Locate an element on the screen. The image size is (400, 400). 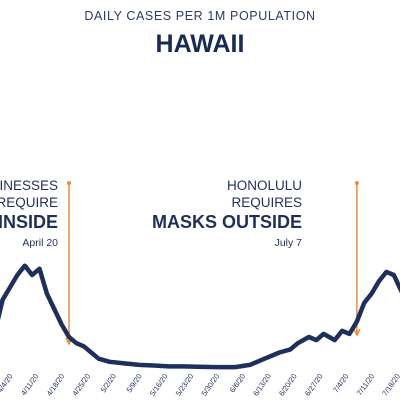
annotation-1-date: April 20 is located at coordinates (40, 243).